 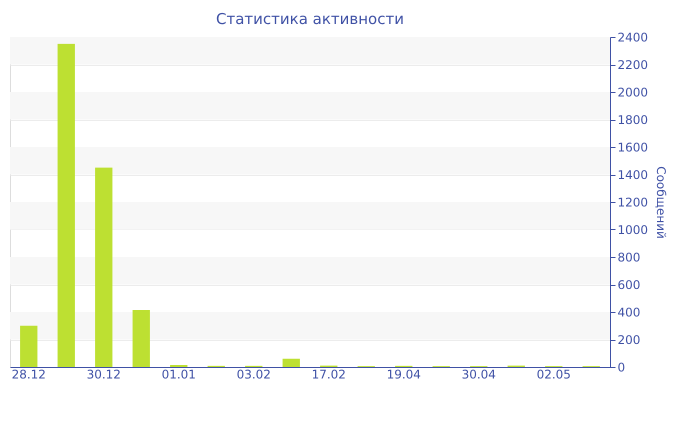 What do you see at coordinates (629, 285) in the screenshot?
I see `y-tick-label: 600` at bounding box center [629, 285].